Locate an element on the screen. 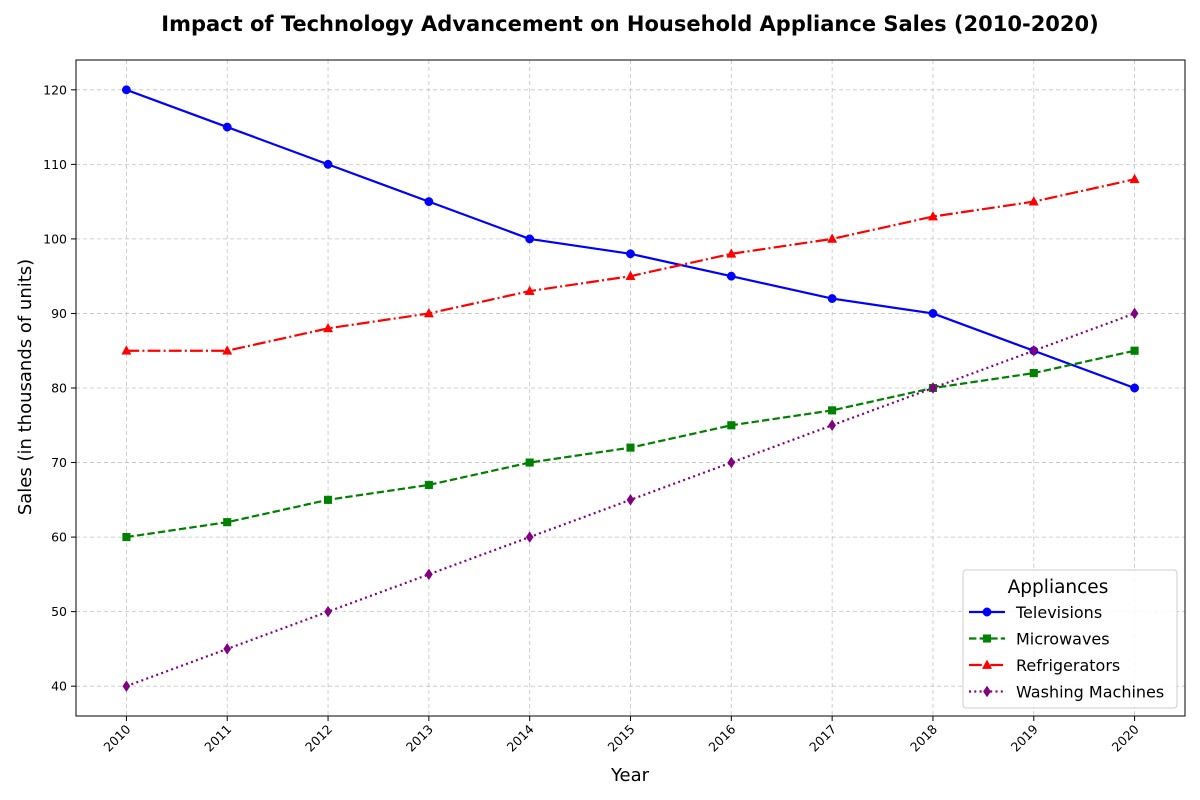  legend-item-washing-machines: Washing Machines is located at coordinates (1066, 692).